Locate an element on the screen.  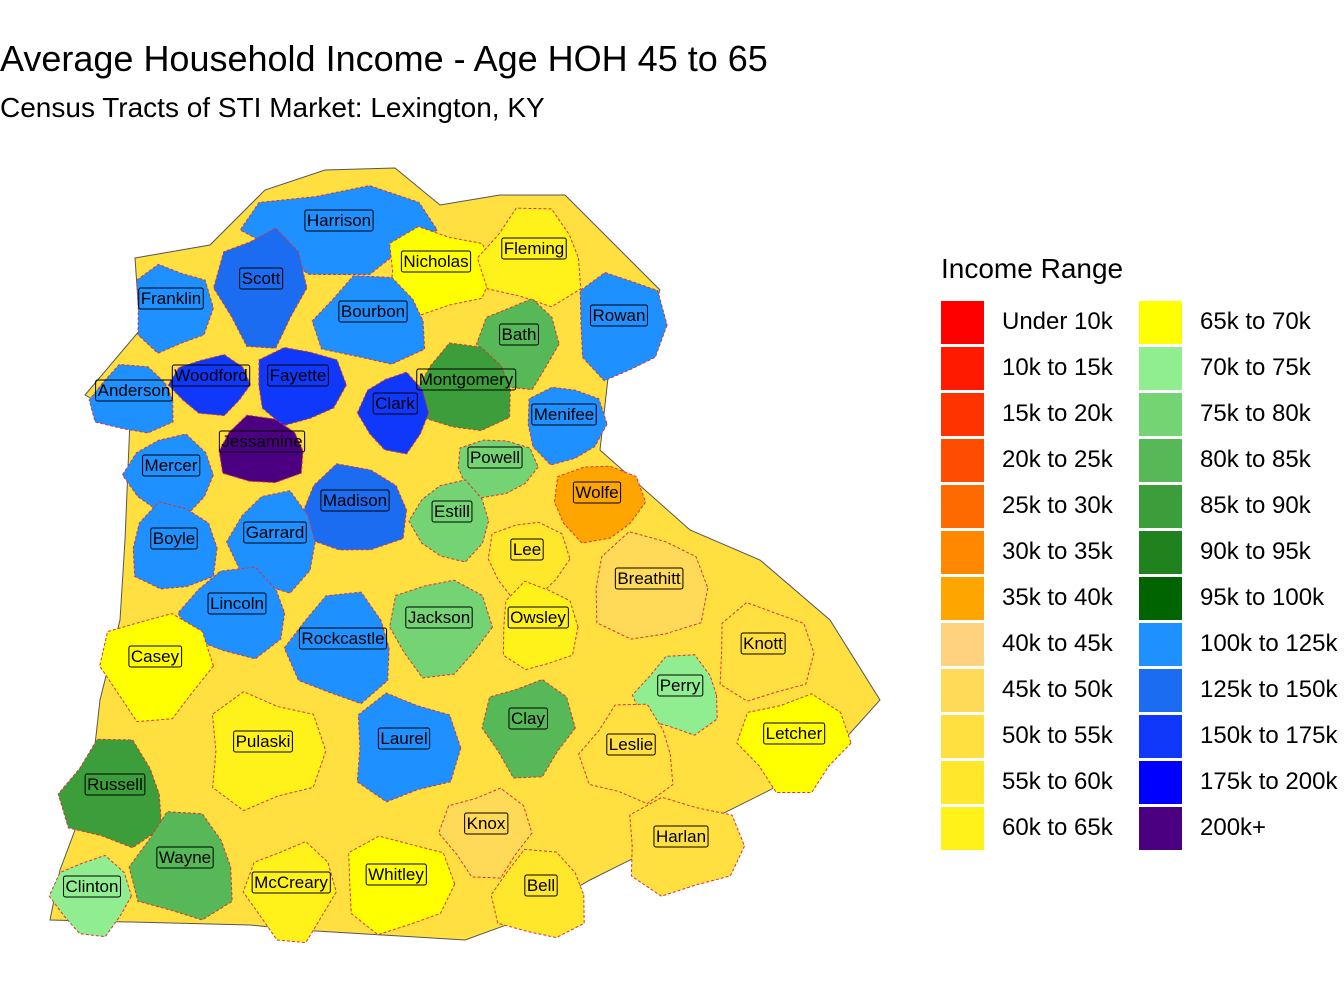
county-label-group: Leslie is located at coordinates (631, 744).